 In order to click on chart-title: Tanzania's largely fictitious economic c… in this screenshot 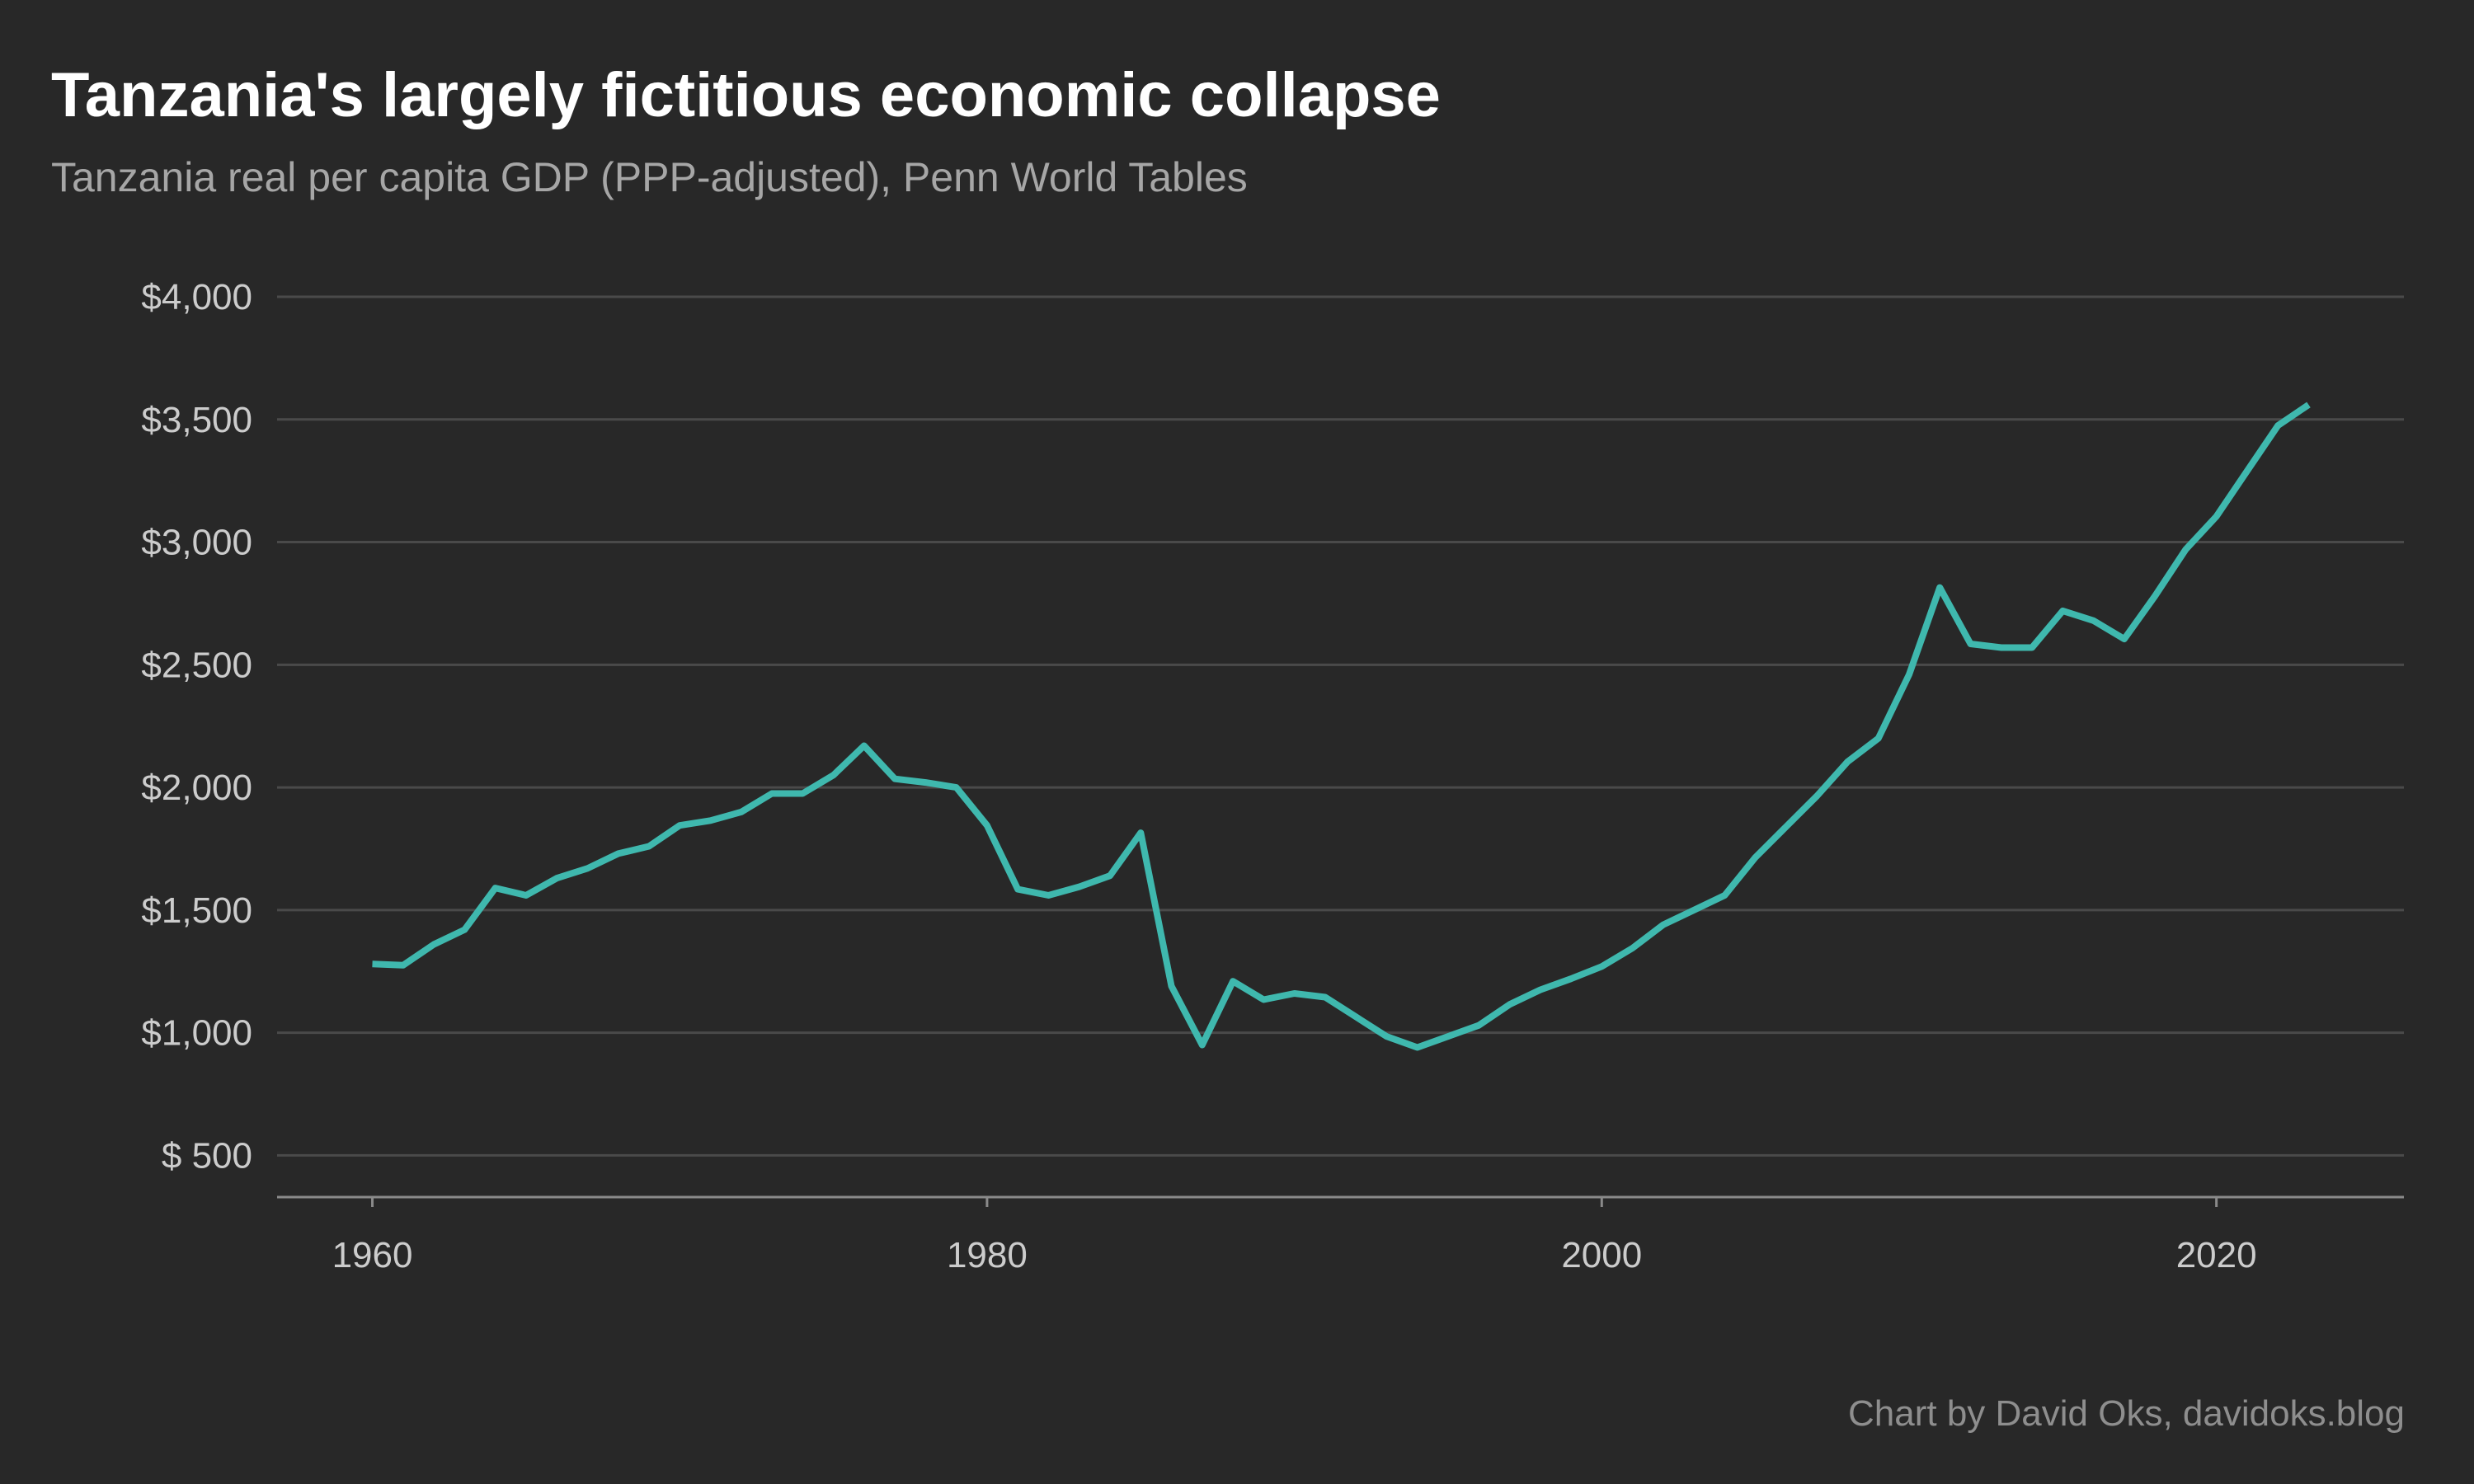, I will do `click(746, 95)`.